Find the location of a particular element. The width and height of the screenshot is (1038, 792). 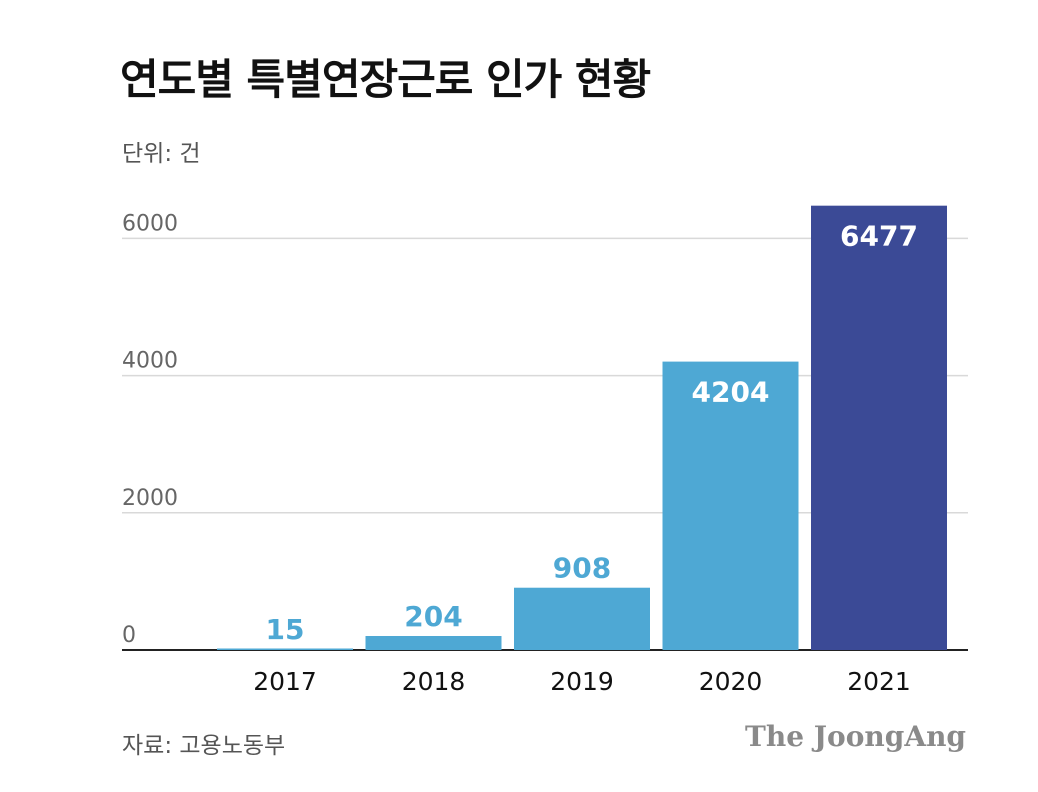

bar-2018 is located at coordinates (433, 643).